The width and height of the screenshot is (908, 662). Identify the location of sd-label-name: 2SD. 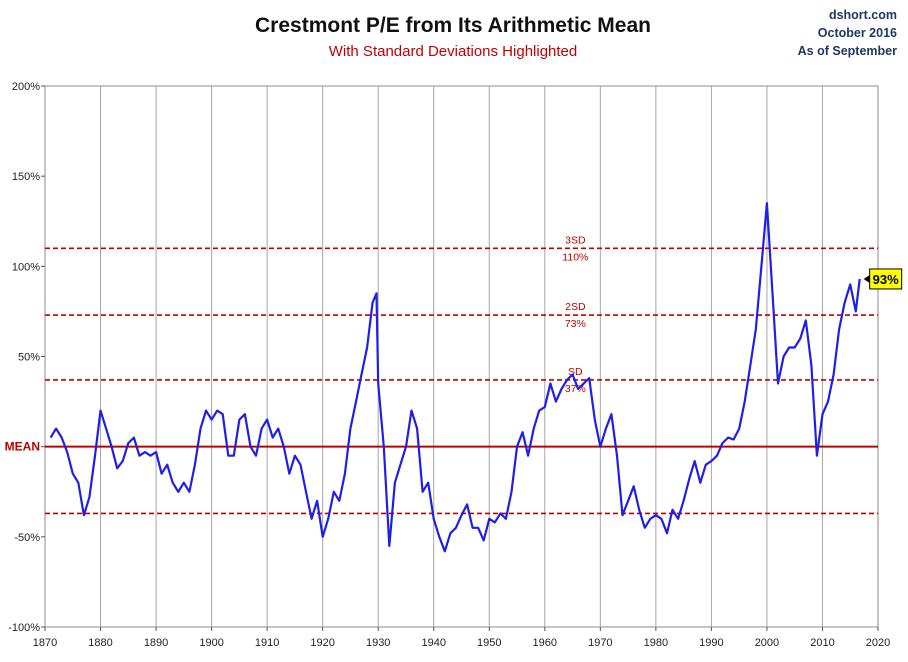
(575, 307).